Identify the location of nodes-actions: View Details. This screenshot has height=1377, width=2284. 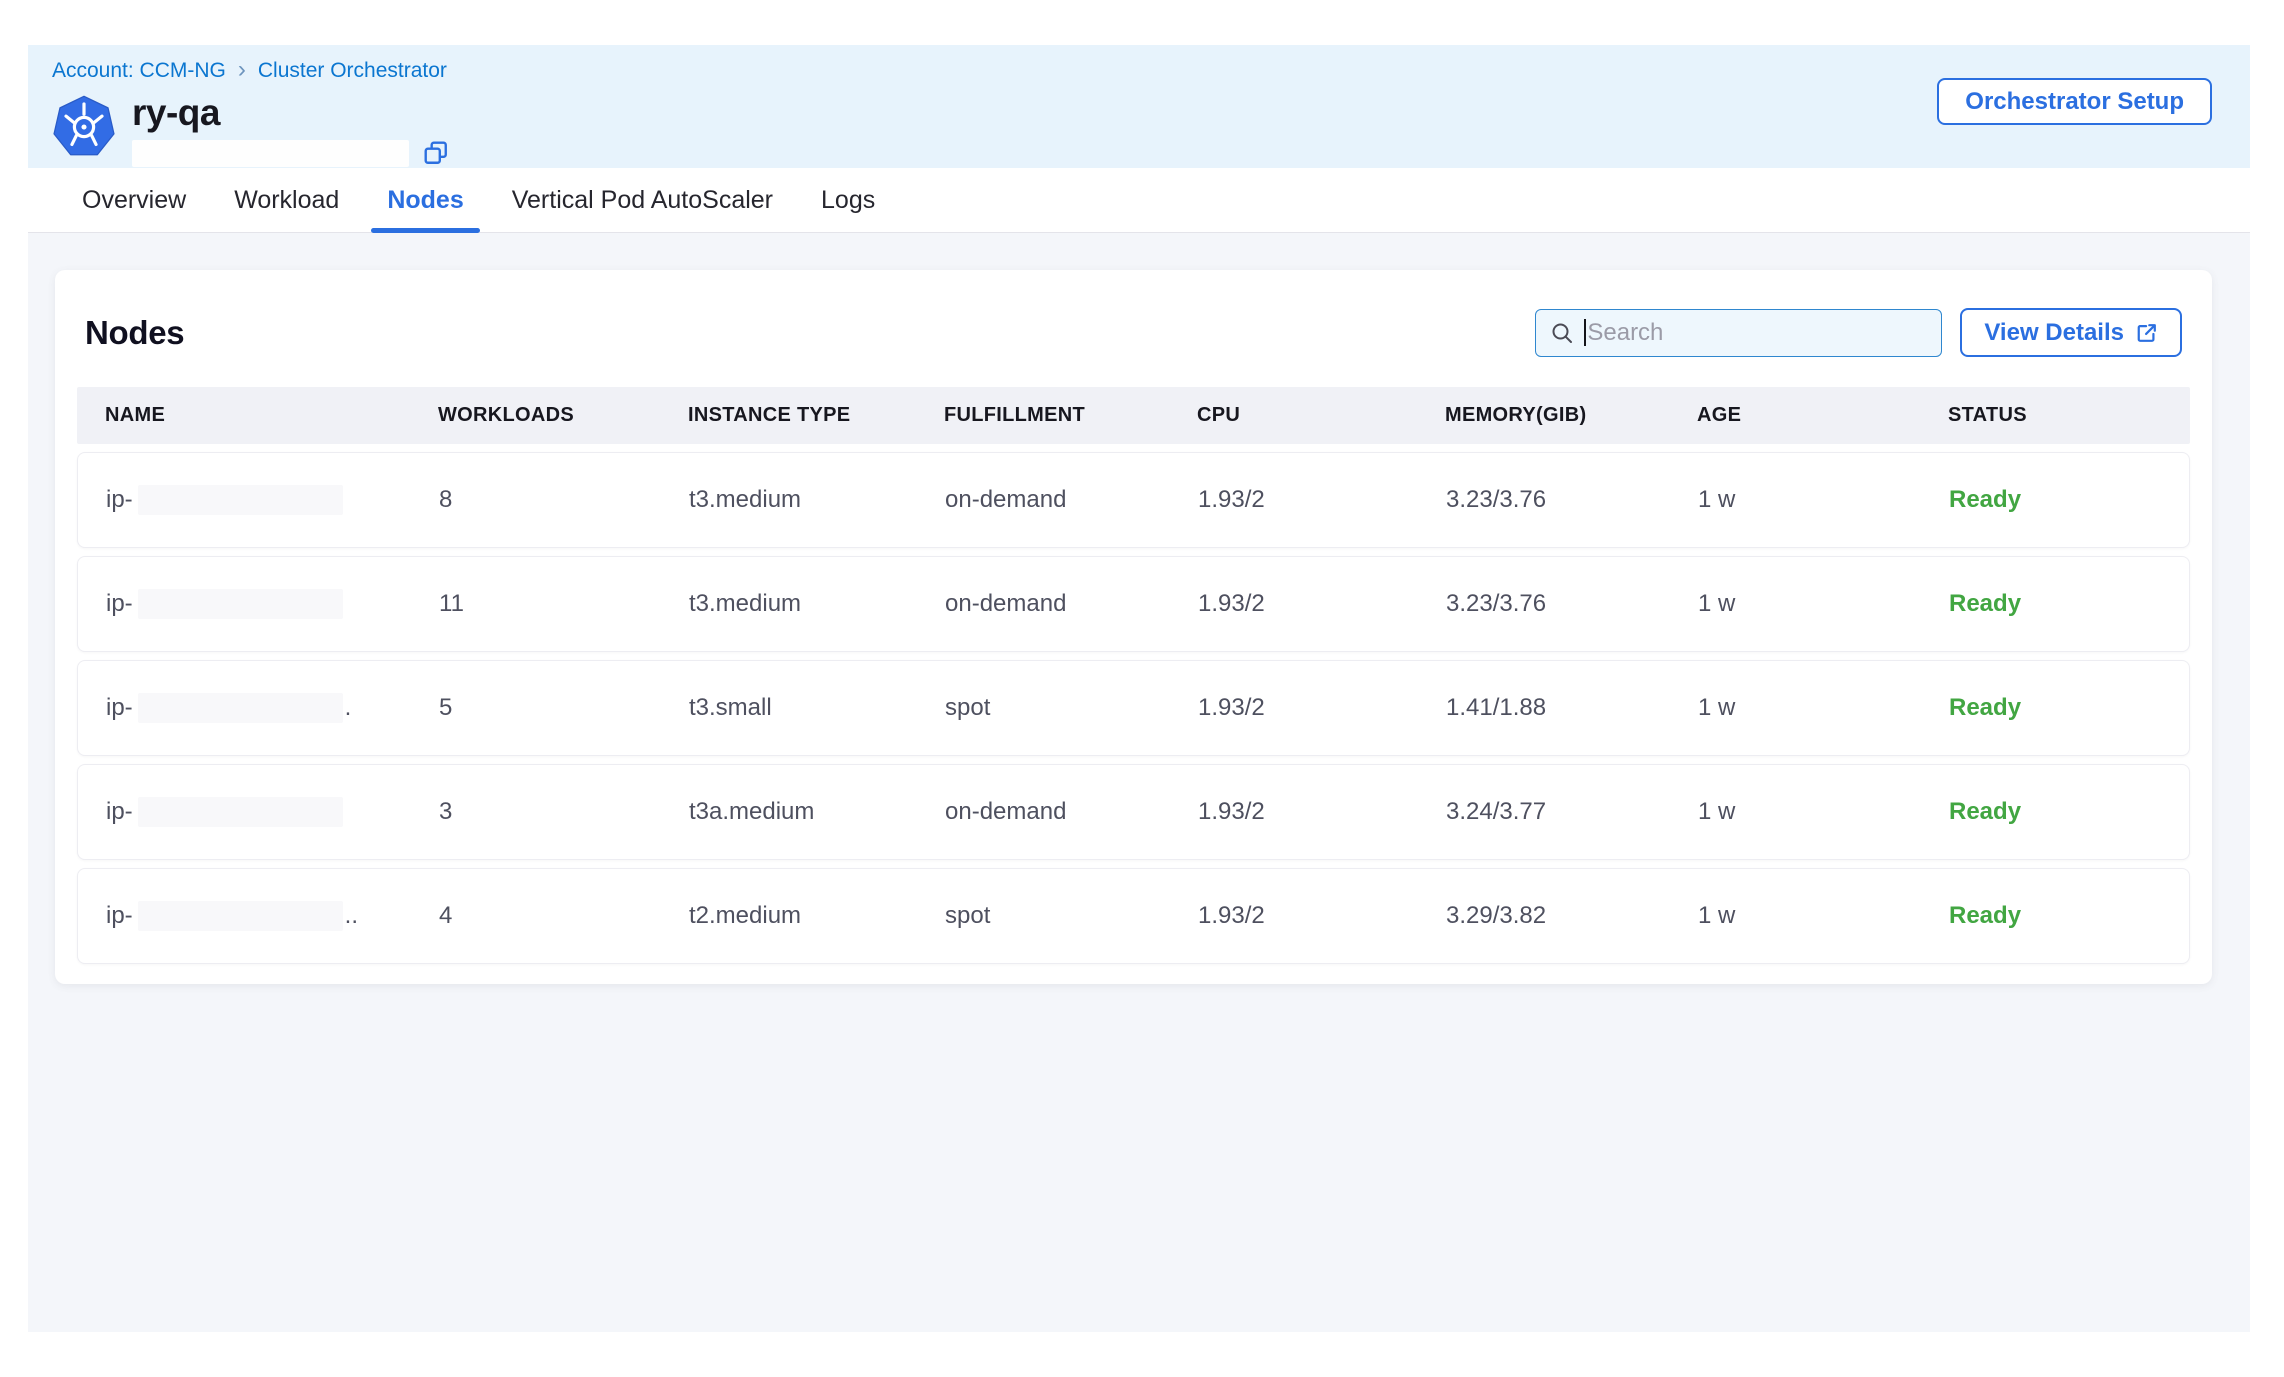
(1858, 332).